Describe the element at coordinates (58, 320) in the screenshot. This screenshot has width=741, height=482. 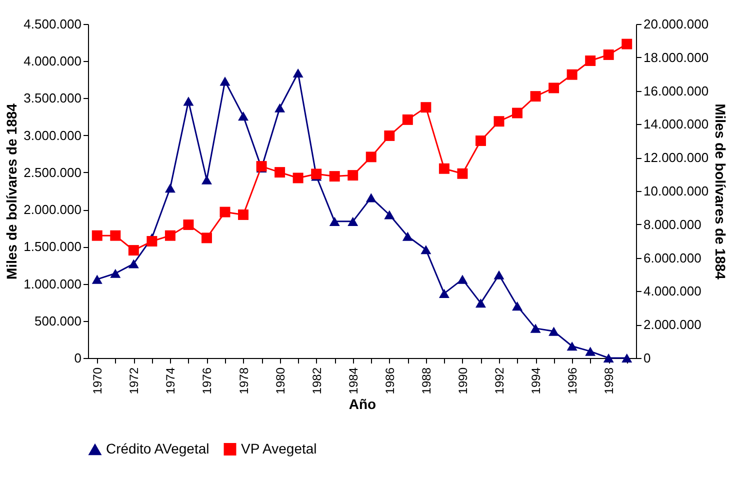
I see `y-tick-label: 500.000` at that location.